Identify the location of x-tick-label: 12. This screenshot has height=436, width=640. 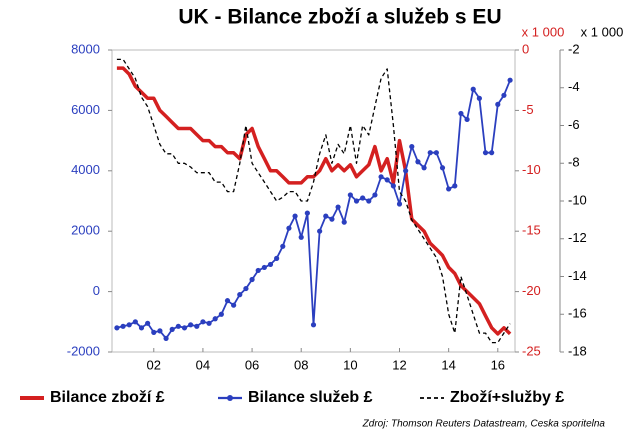
(399, 364).